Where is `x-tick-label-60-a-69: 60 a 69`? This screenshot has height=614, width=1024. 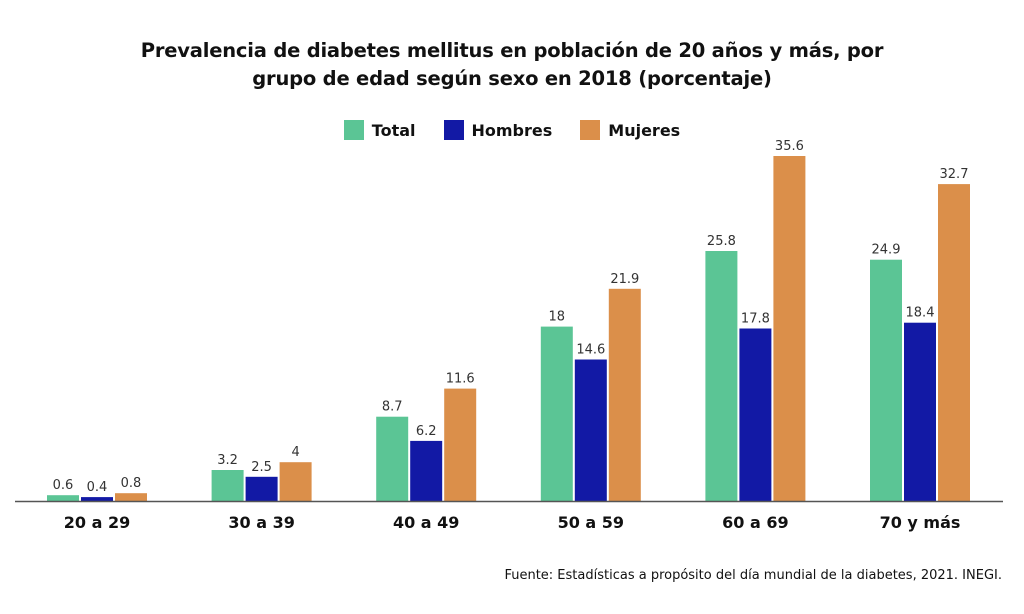 x-tick-label-60-a-69: 60 a 69 is located at coordinates (755, 522).